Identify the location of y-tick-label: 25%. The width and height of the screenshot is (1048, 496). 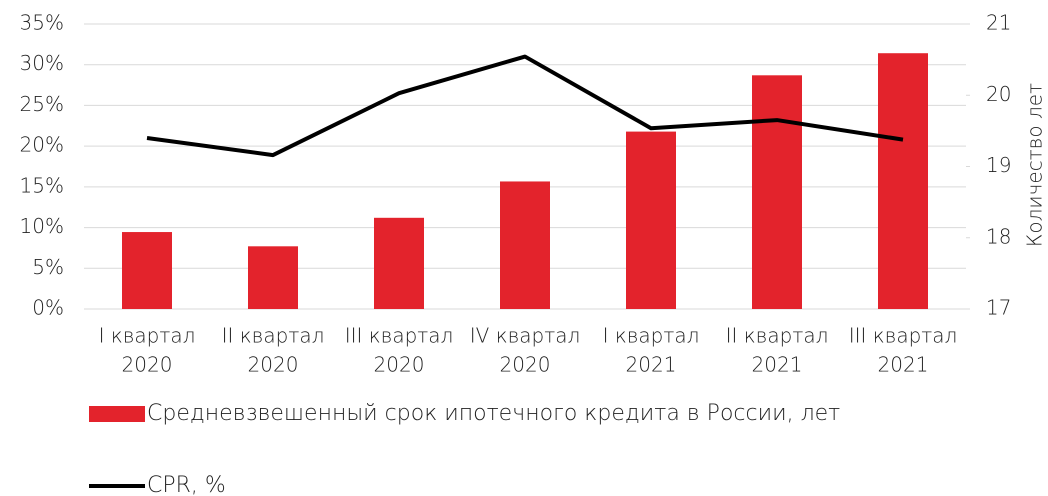
(42, 104).